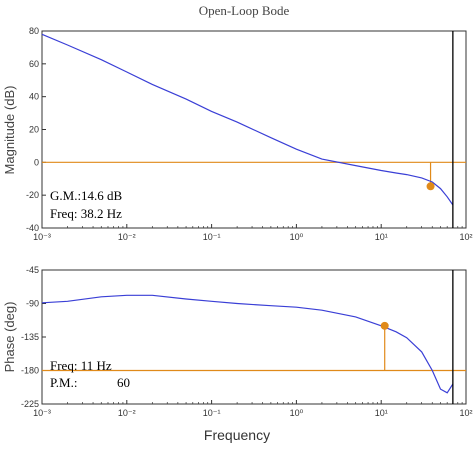 This screenshot has height=474, width=474. What do you see at coordinates (86, 195) in the screenshot?
I see `gain-margin-label: G.M.:14.6 dB` at bounding box center [86, 195].